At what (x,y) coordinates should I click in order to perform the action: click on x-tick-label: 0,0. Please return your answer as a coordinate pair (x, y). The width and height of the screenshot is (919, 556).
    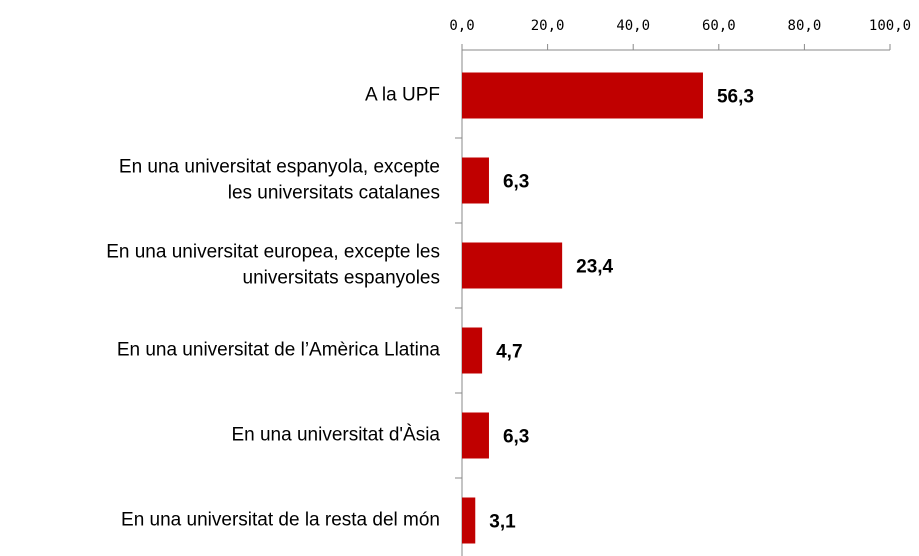
    Looking at the image, I should click on (461, 26).